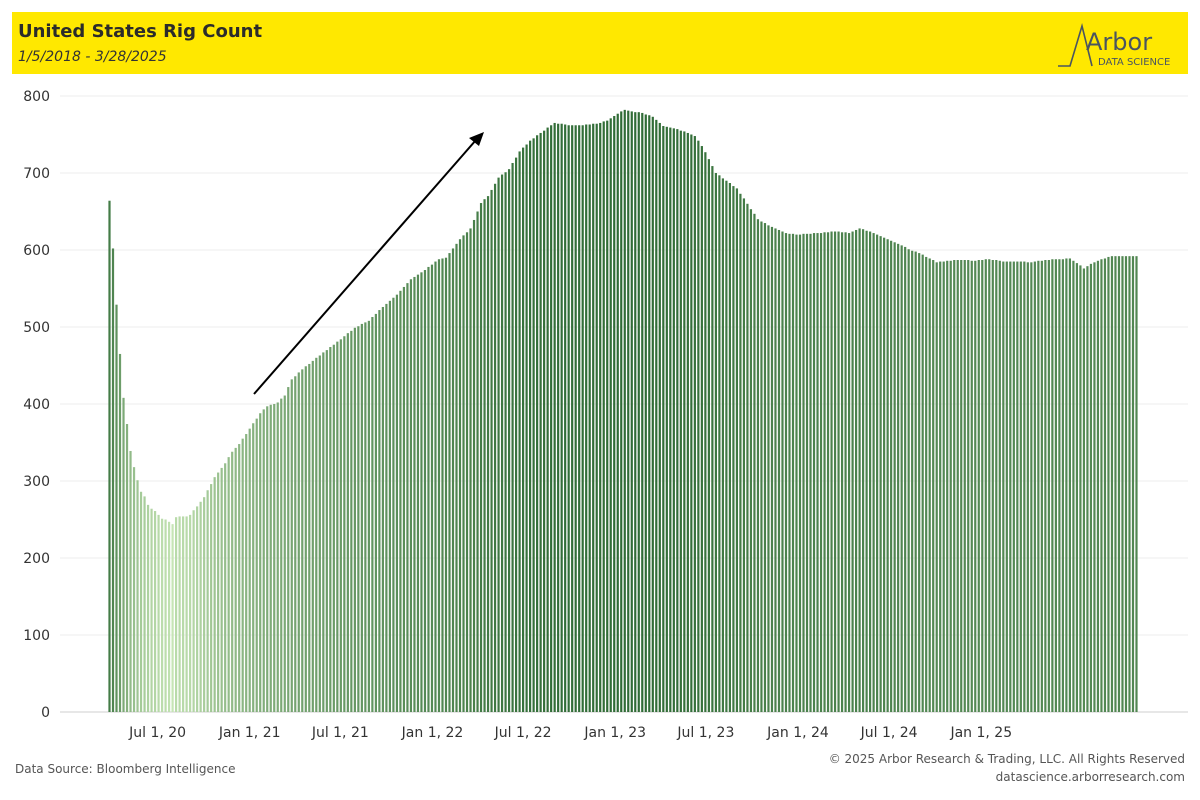 The width and height of the screenshot is (1200, 800). I want to click on x-tick-label: Jan 1, 22, so click(432, 733).